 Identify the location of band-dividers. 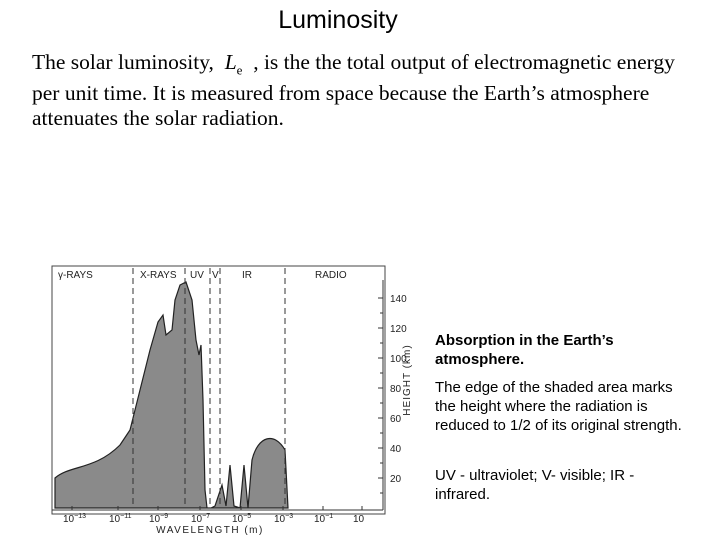
(209, 388).